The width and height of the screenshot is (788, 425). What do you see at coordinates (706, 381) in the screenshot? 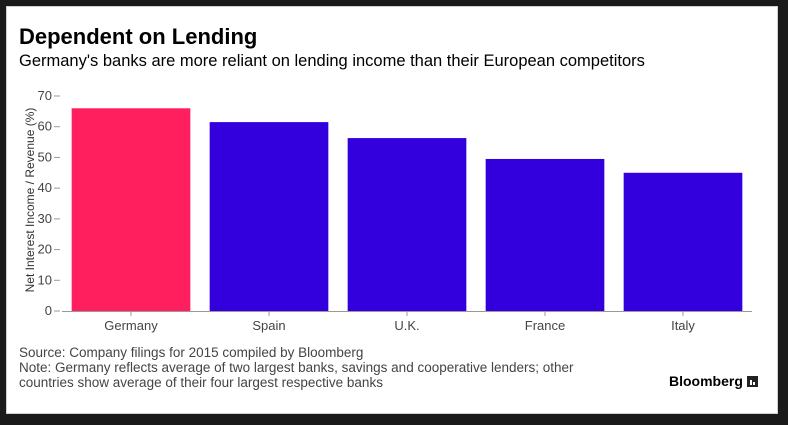
I see `brand-name: Bloomberg` at bounding box center [706, 381].